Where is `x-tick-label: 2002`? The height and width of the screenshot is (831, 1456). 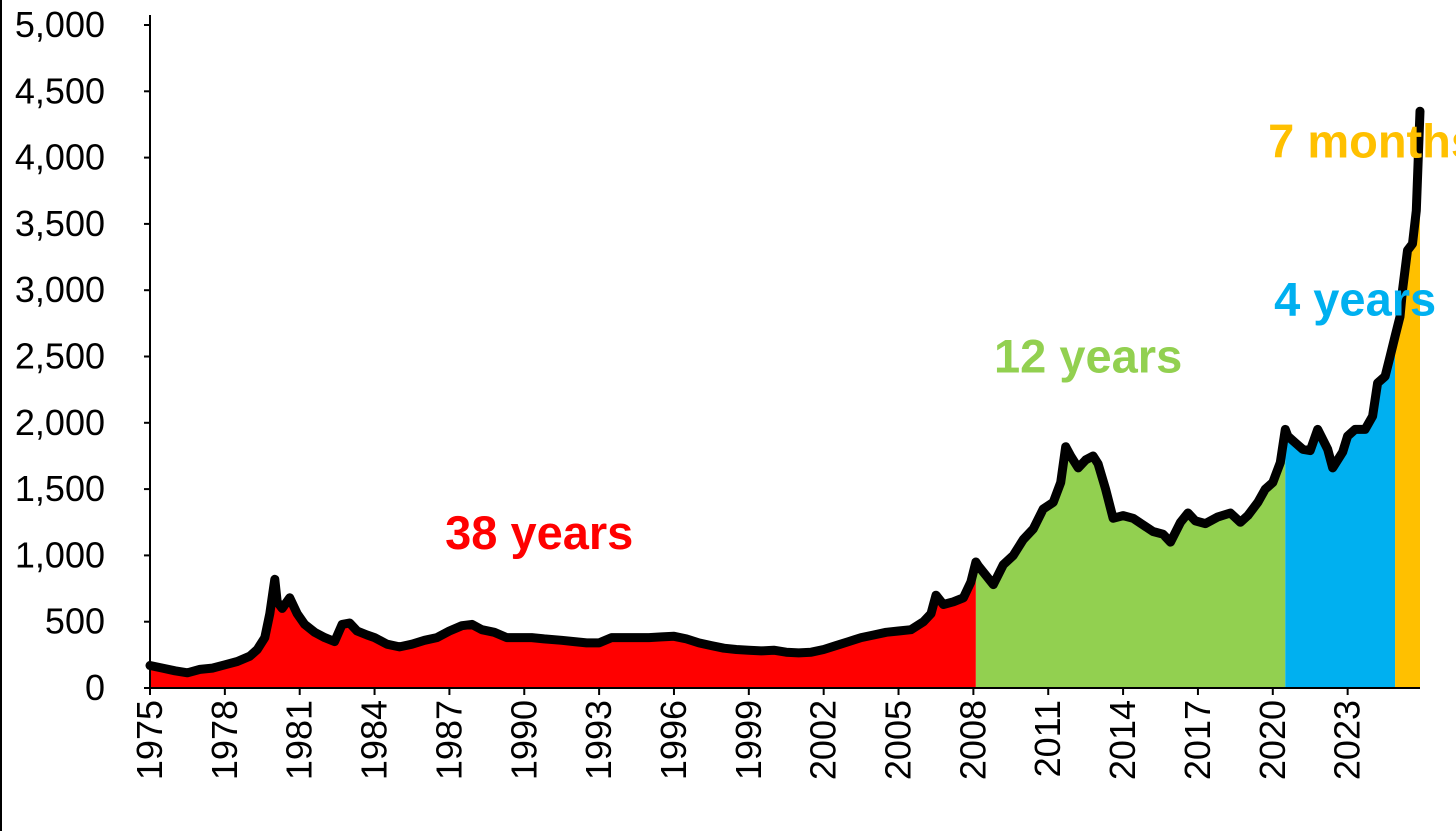 x-tick-label: 2002 is located at coordinates (823, 740).